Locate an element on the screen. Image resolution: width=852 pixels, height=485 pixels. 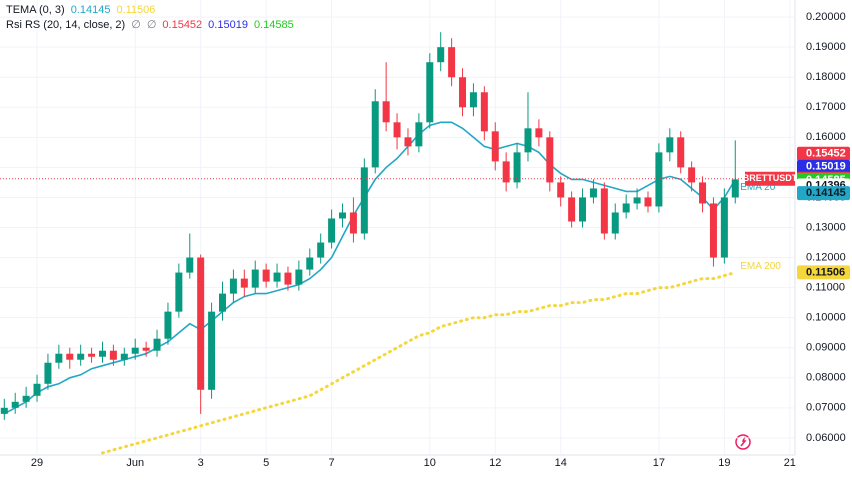
legend-item: TEMA (0, 3) is located at coordinates (35, 10).